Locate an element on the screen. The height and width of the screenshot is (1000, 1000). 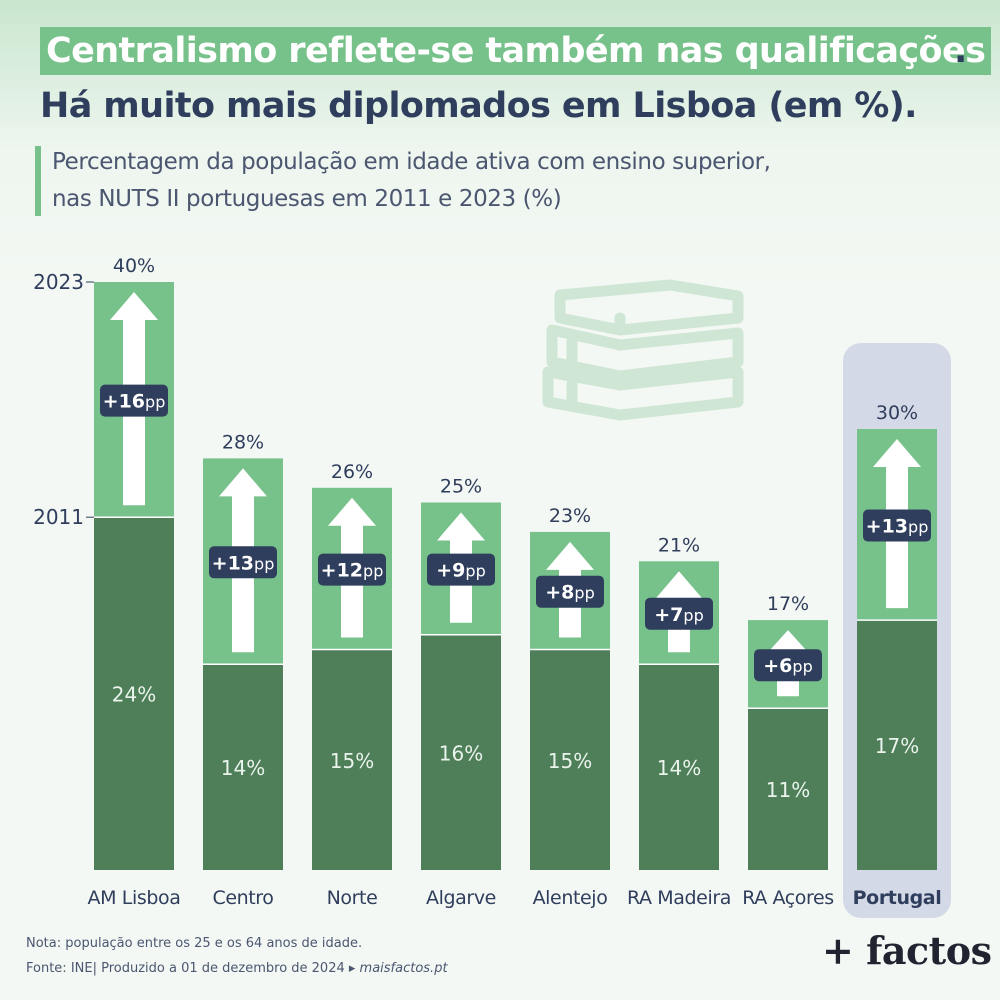
category-label: Alentejo is located at coordinates (570, 898).